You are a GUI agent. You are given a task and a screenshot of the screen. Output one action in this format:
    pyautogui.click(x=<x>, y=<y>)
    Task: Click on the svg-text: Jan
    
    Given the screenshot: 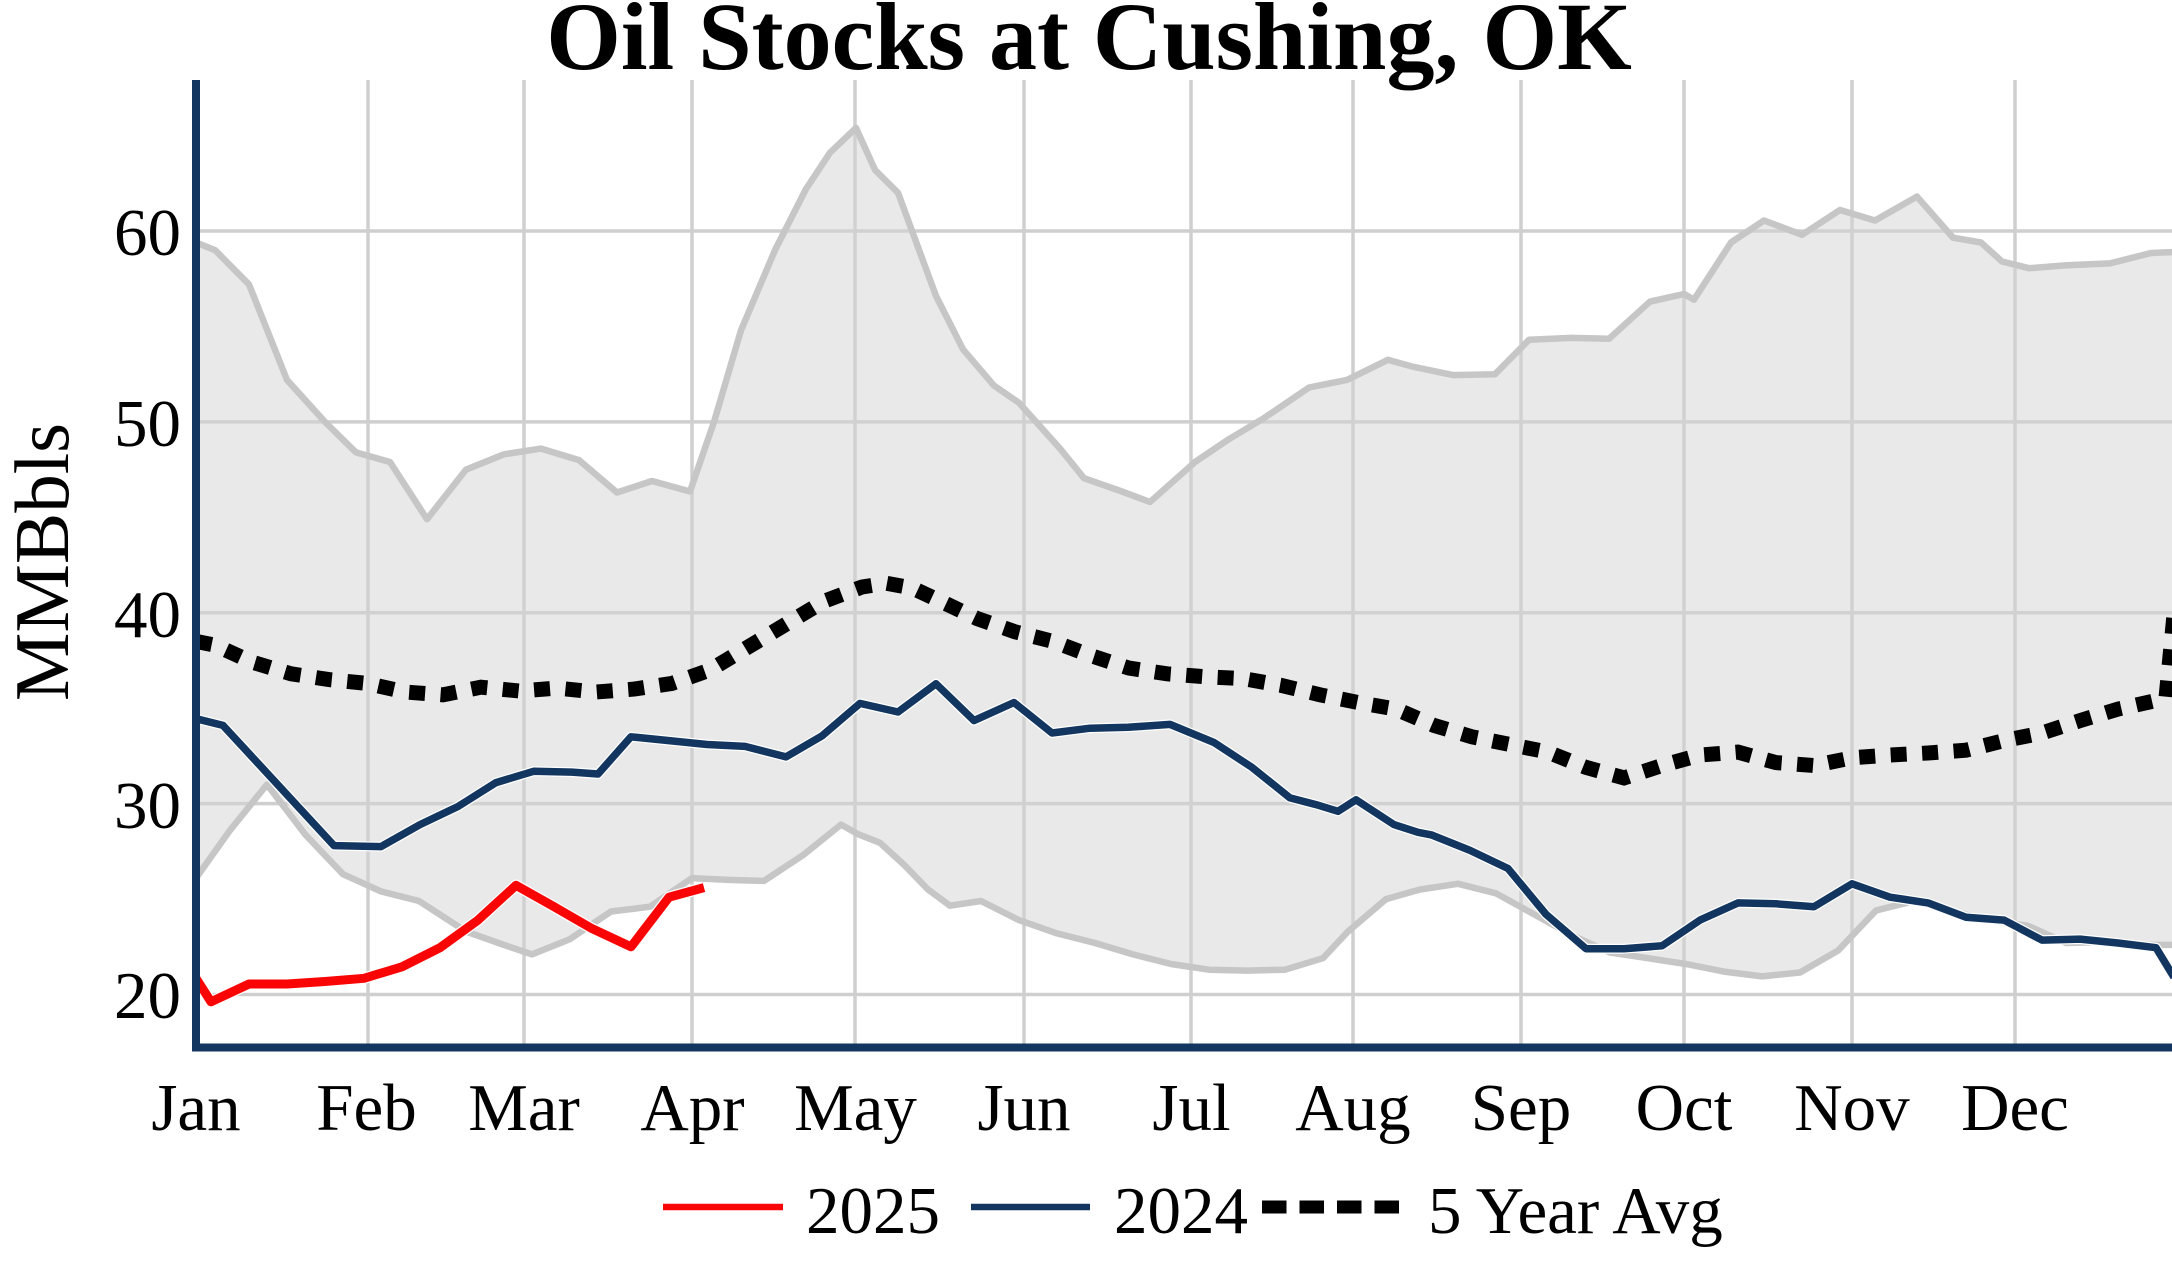 What is the action you would take?
    pyautogui.click(x=195, y=1108)
    